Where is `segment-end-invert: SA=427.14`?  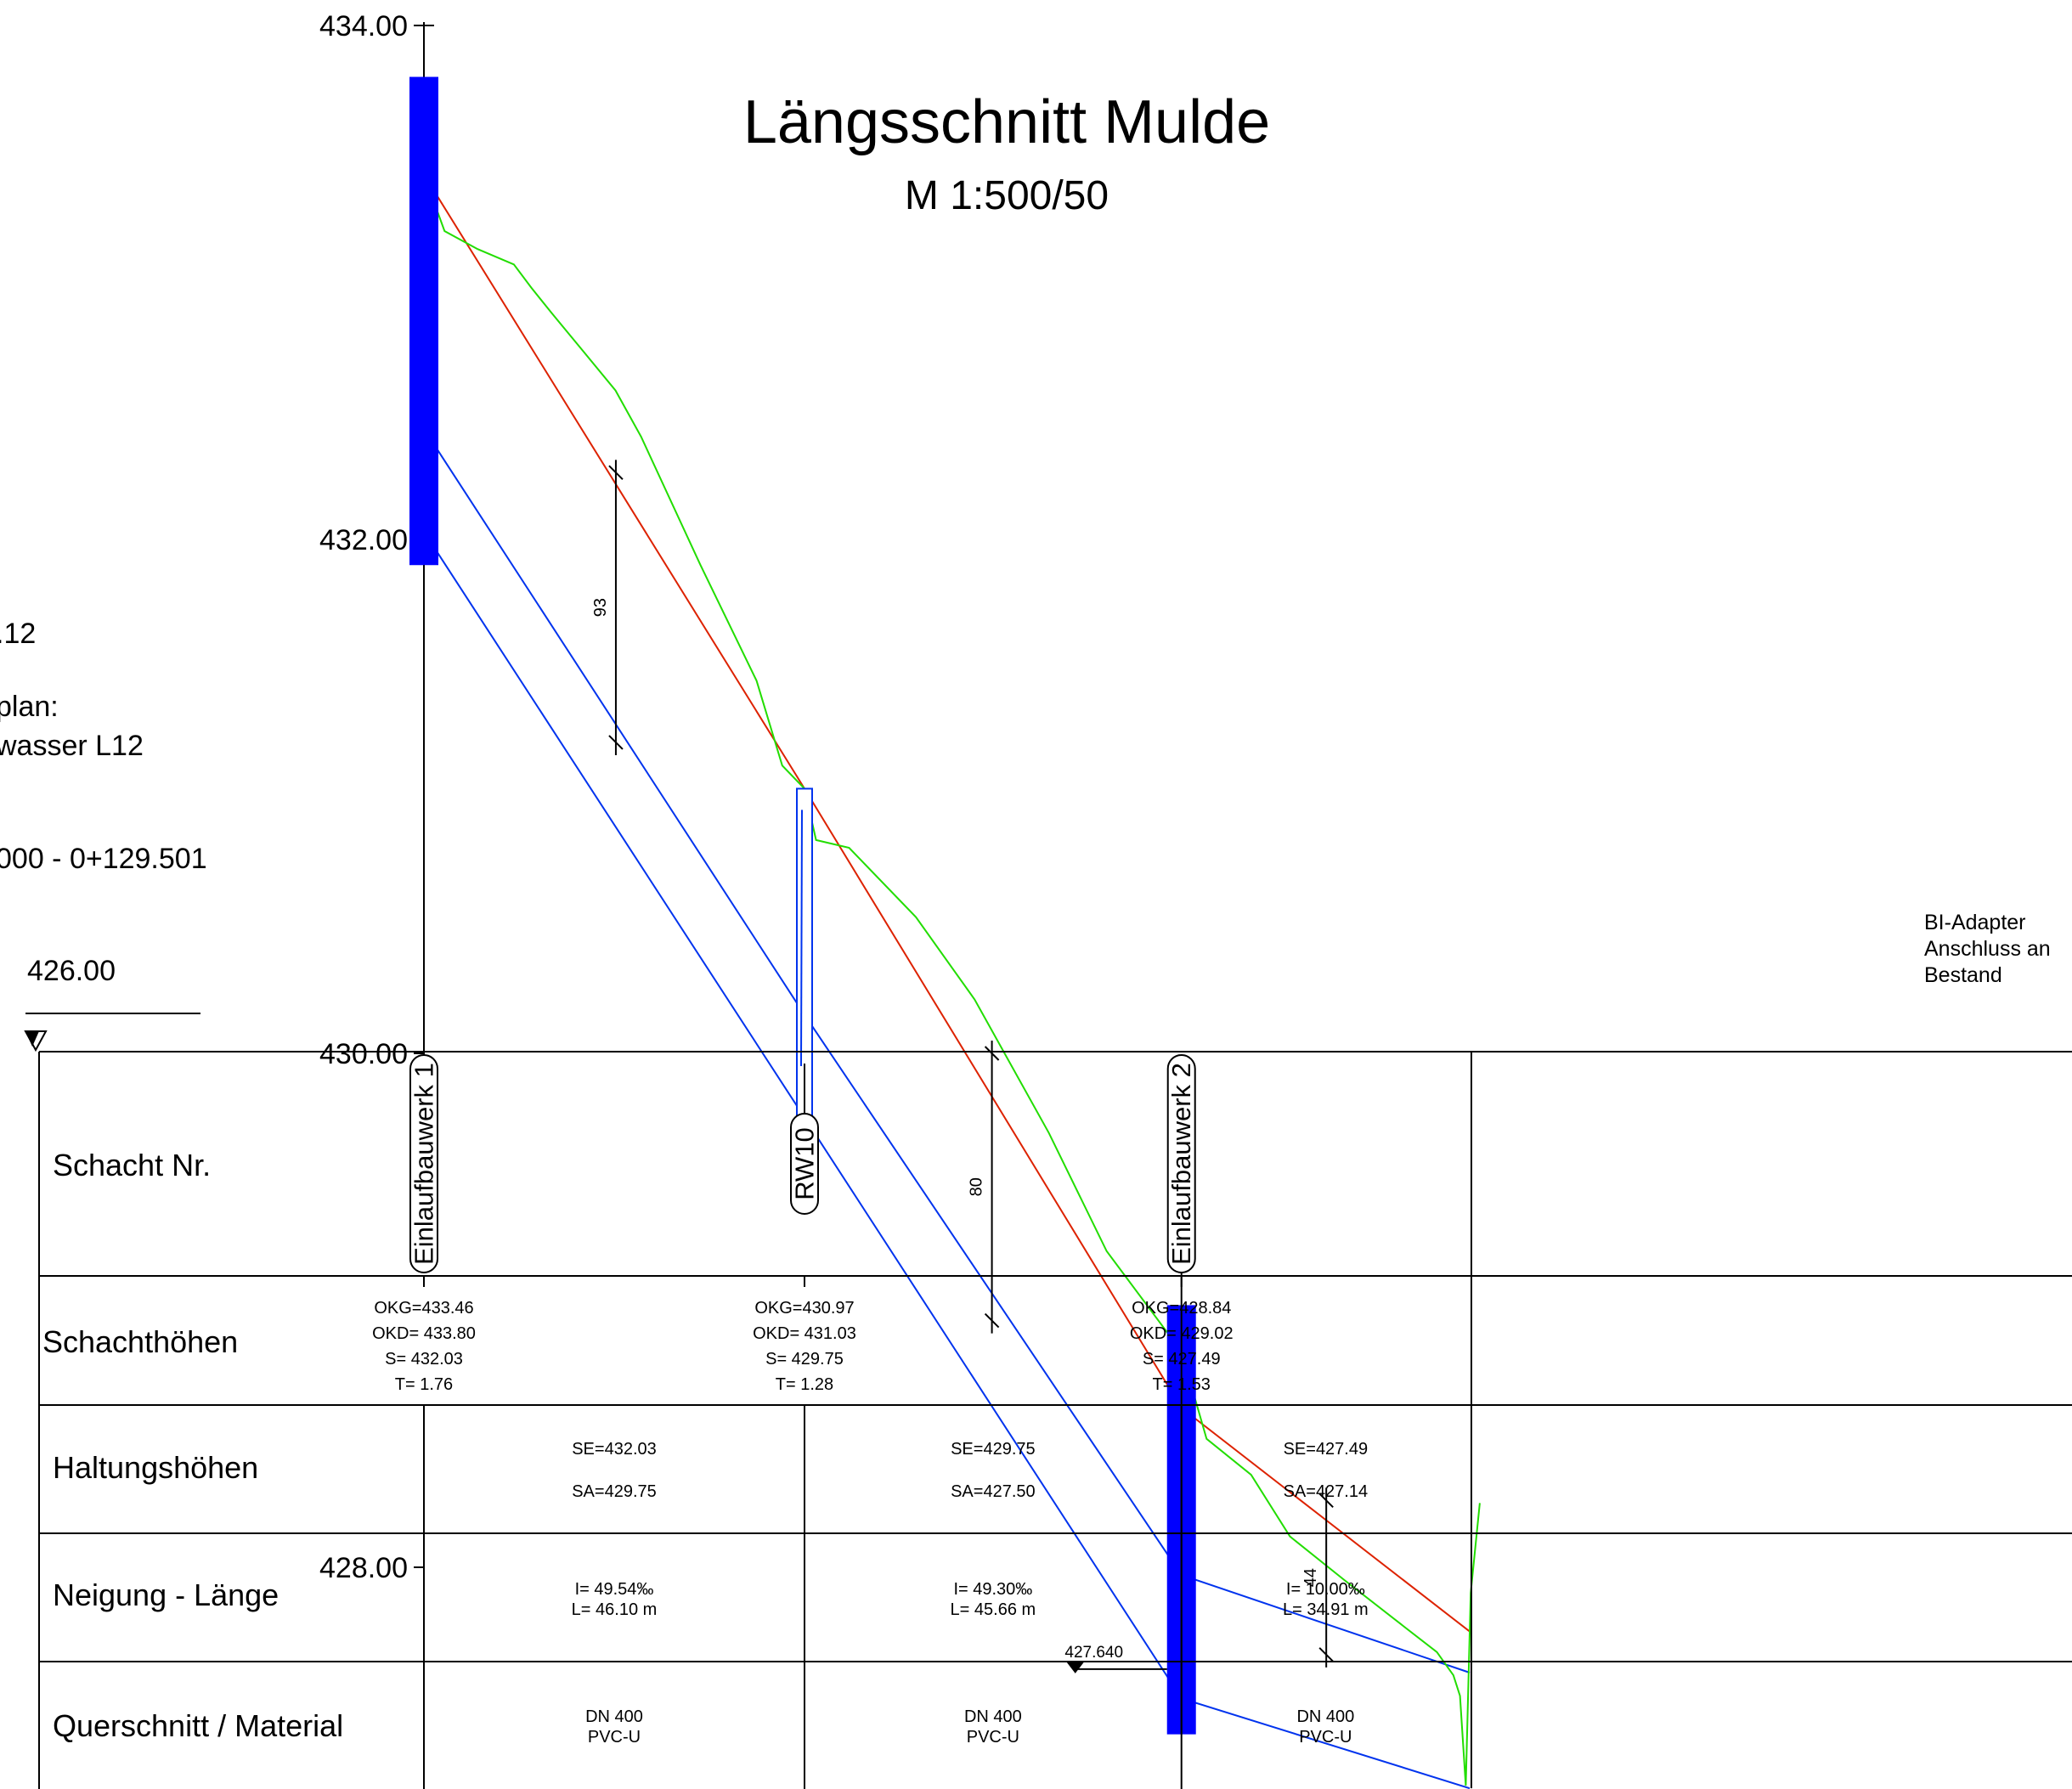
segment-end-invert: SA=427.14 is located at coordinates (1326, 1491).